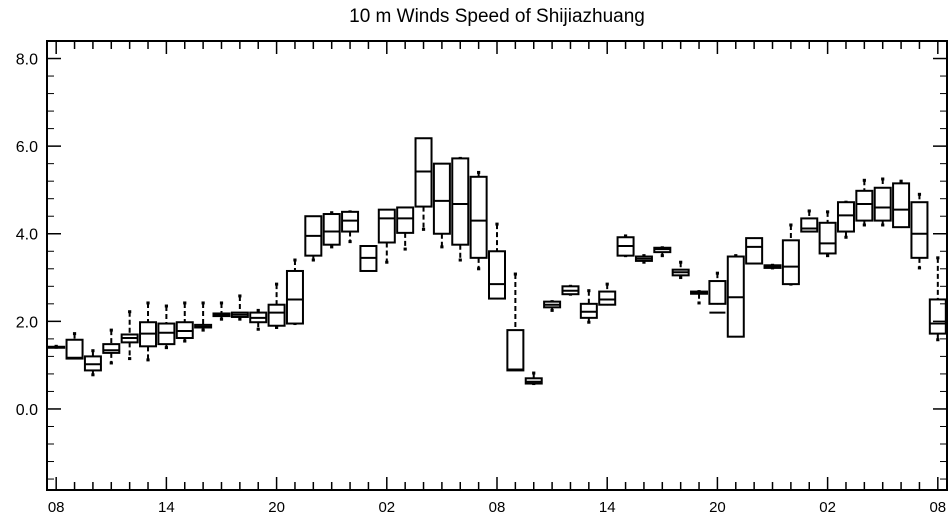 Image resolution: width=952 pixels, height=520 pixels. What do you see at coordinates (497, 16) in the screenshot?
I see `chart-title: 10 m Winds Speed of Shijiazhuang` at bounding box center [497, 16].